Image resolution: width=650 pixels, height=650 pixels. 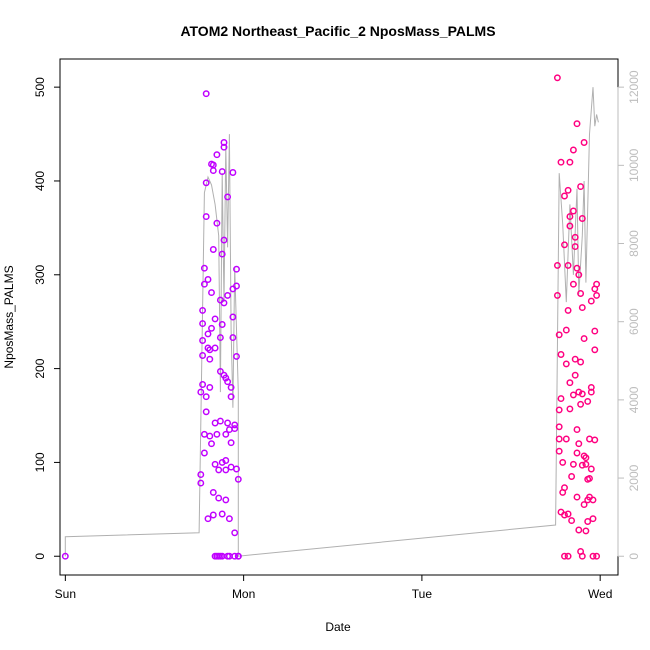 I want to click on y-tick-label-2: 200, so click(x=40, y=368).